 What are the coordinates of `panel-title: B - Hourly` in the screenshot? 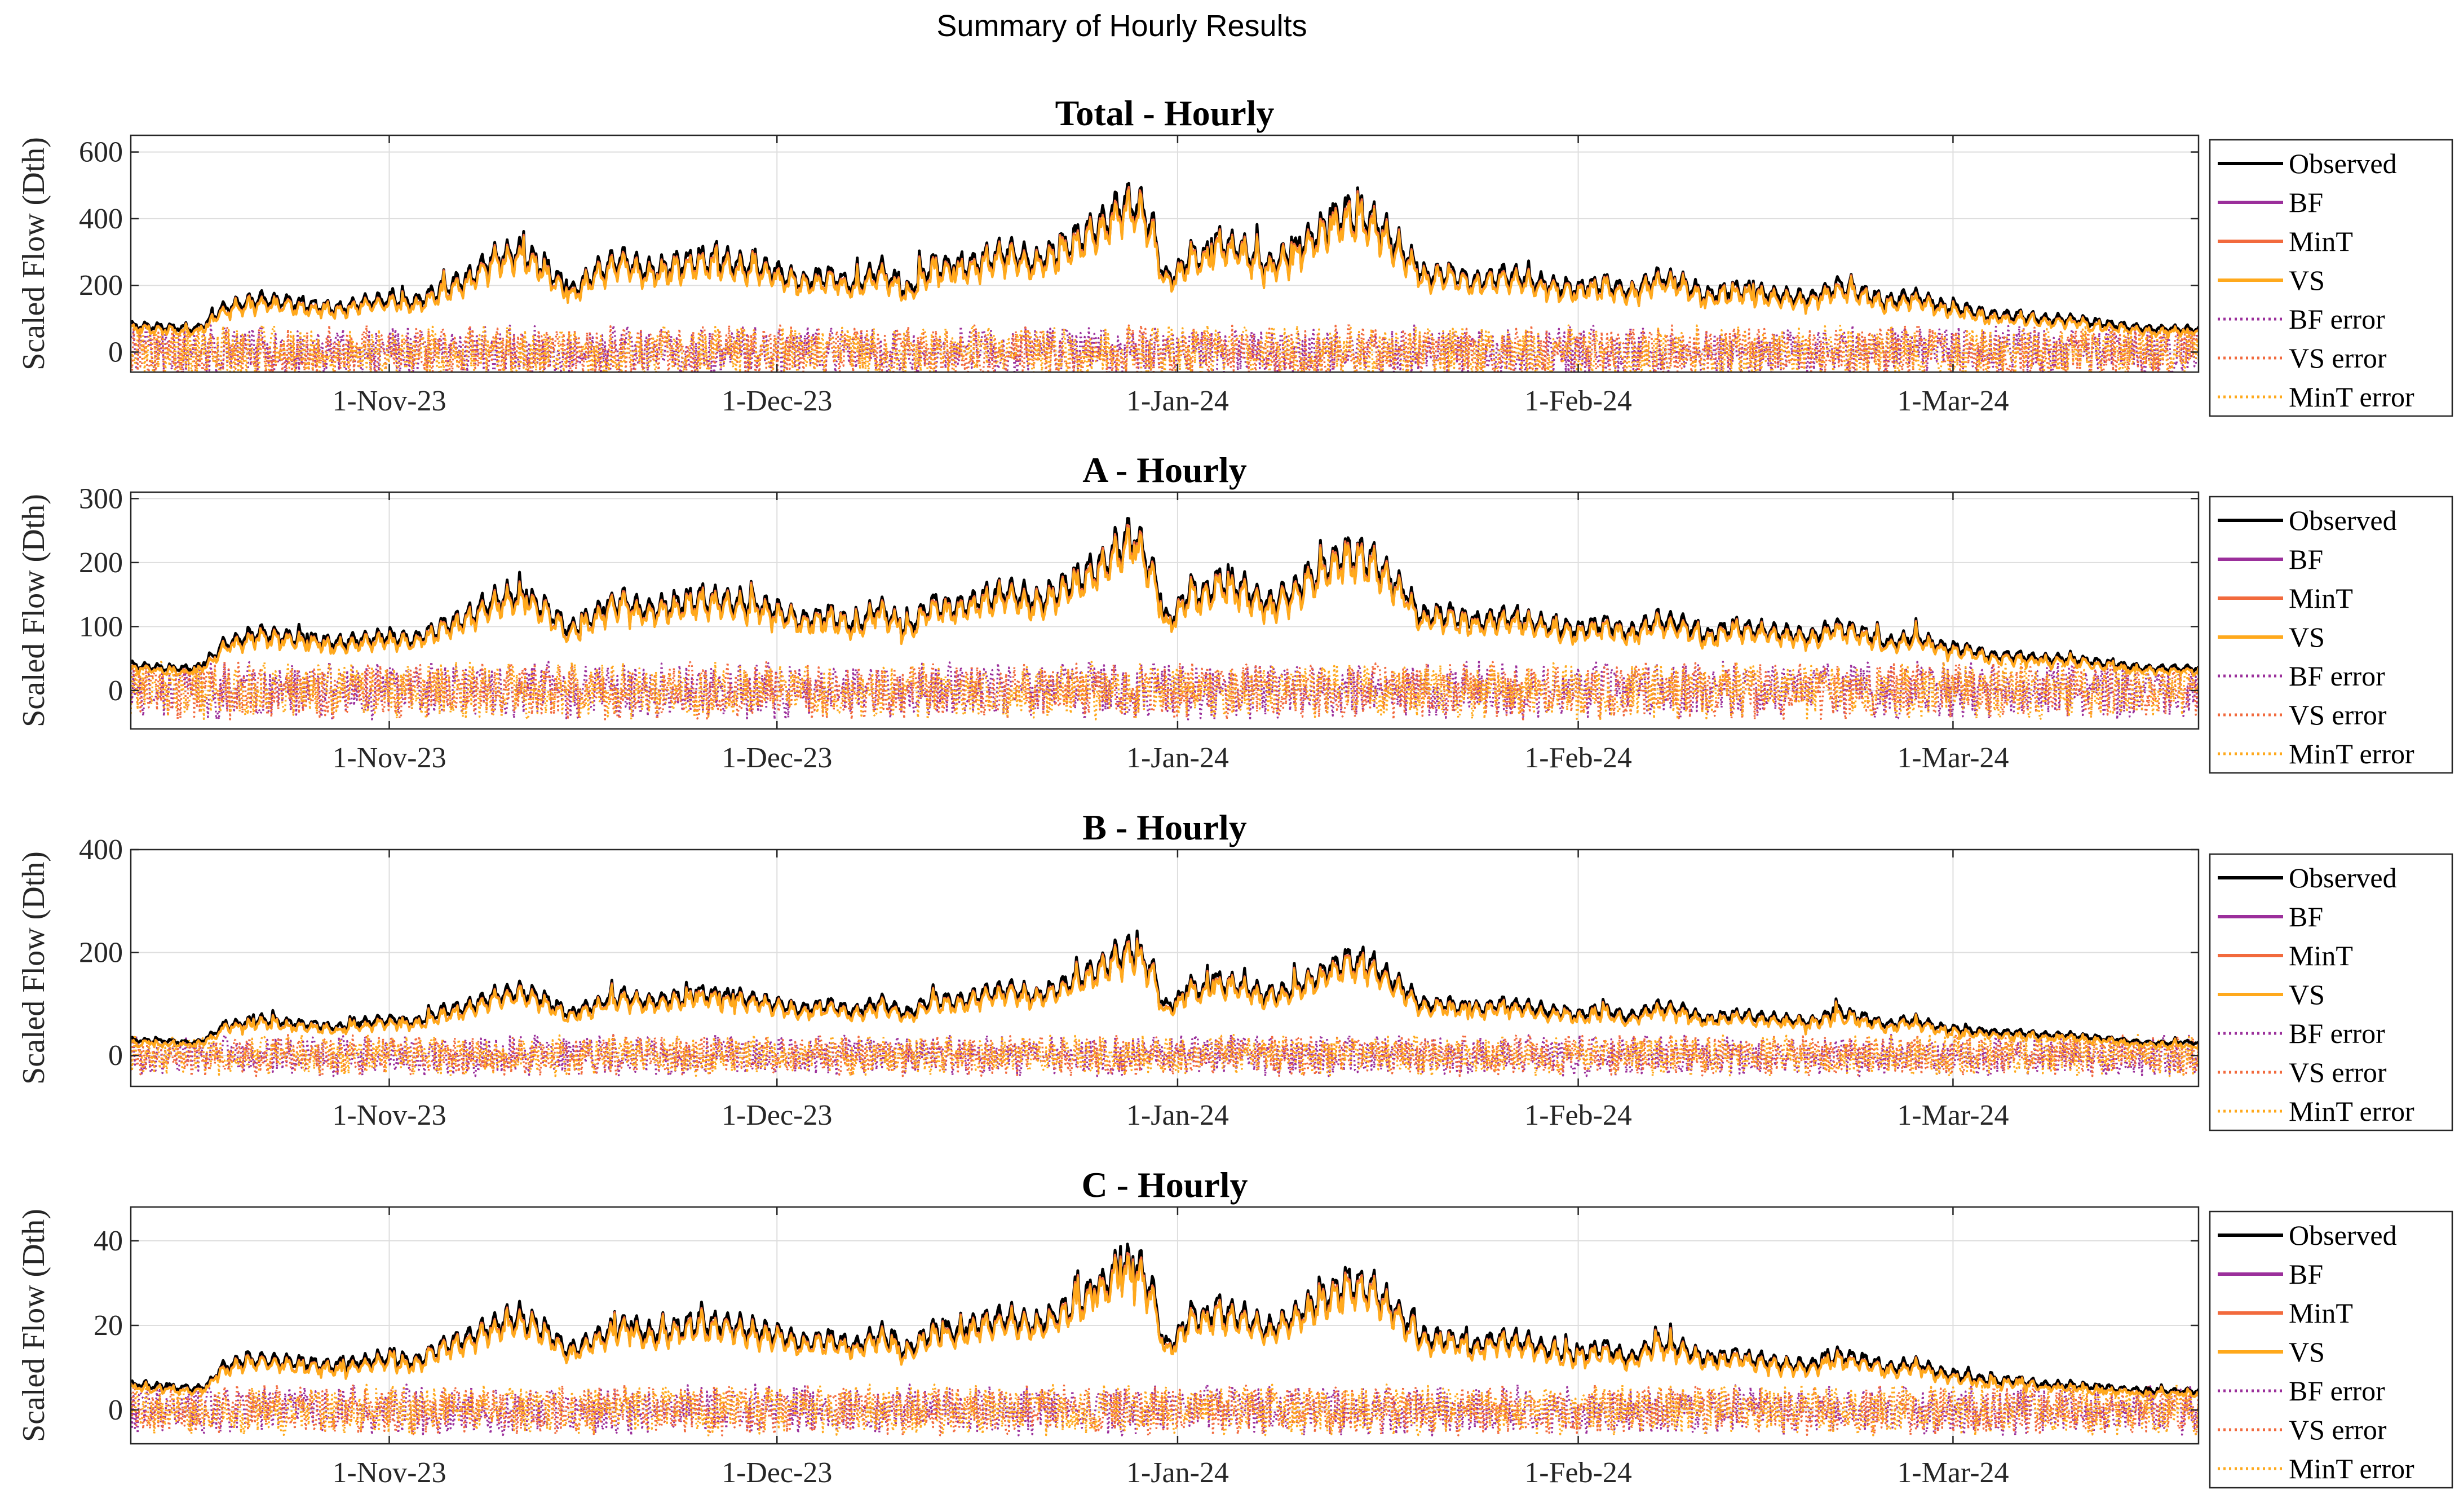 It's located at (1164, 827).